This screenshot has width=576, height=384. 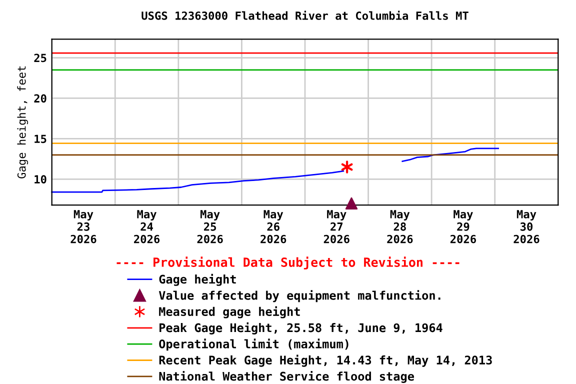 I want to click on x-tick-label: May 30 2026, so click(x=527, y=227).